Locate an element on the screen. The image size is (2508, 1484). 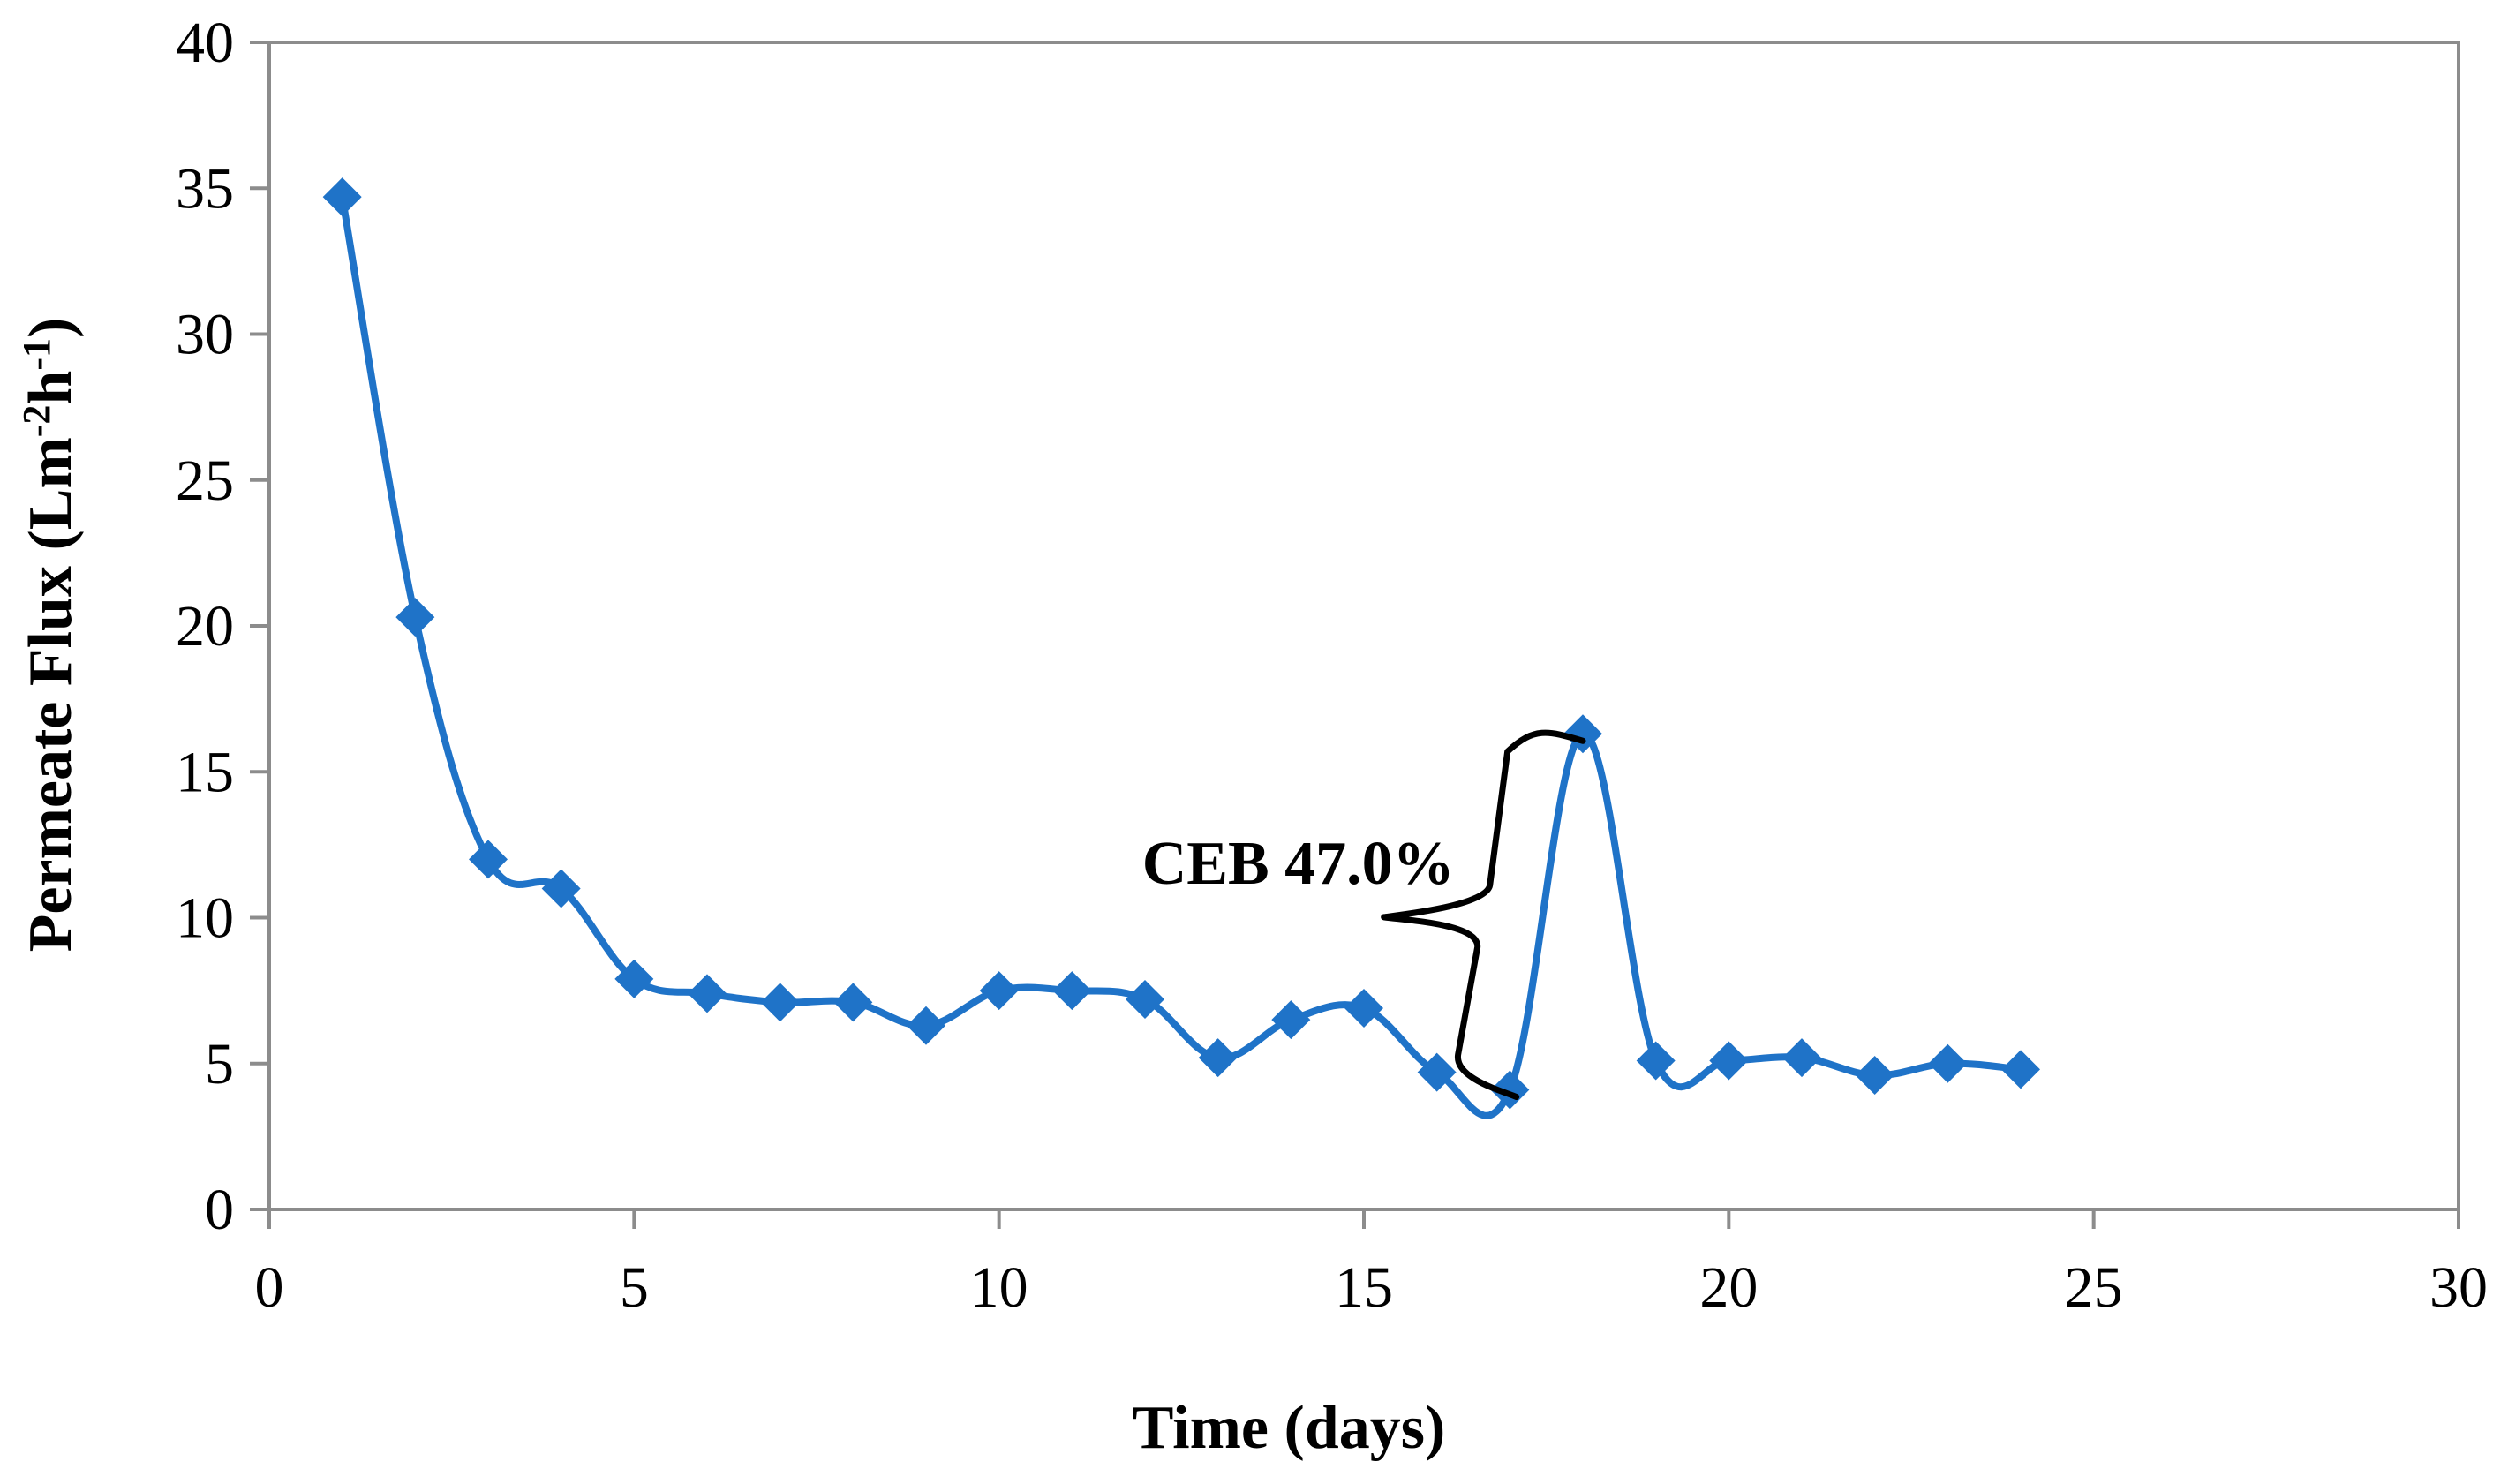
ceb-annotation-label: CEB 47.0% is located at coordinates (1298, 864).